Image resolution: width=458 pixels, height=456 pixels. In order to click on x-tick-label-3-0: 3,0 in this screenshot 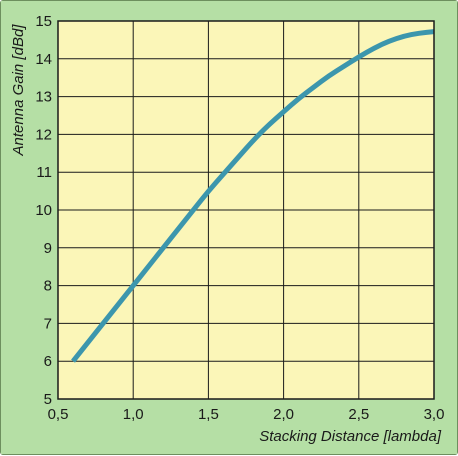, I will do `click(434, 414)`.